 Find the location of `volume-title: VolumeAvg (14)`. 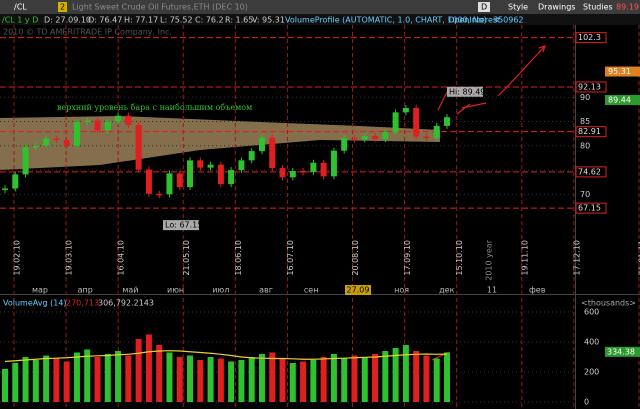

volume-title: VolumeAvg (14) is located at coordinates (35, 303).